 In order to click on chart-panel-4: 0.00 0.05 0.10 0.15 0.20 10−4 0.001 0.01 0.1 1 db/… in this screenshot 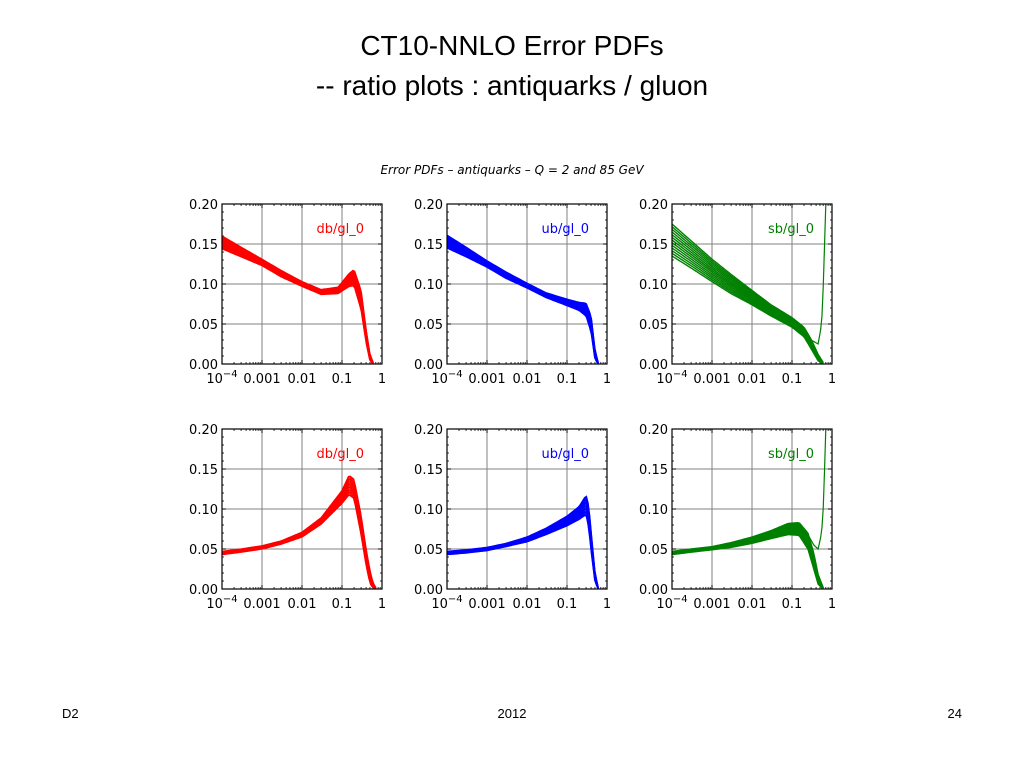, I will do `click(287, 517)`.